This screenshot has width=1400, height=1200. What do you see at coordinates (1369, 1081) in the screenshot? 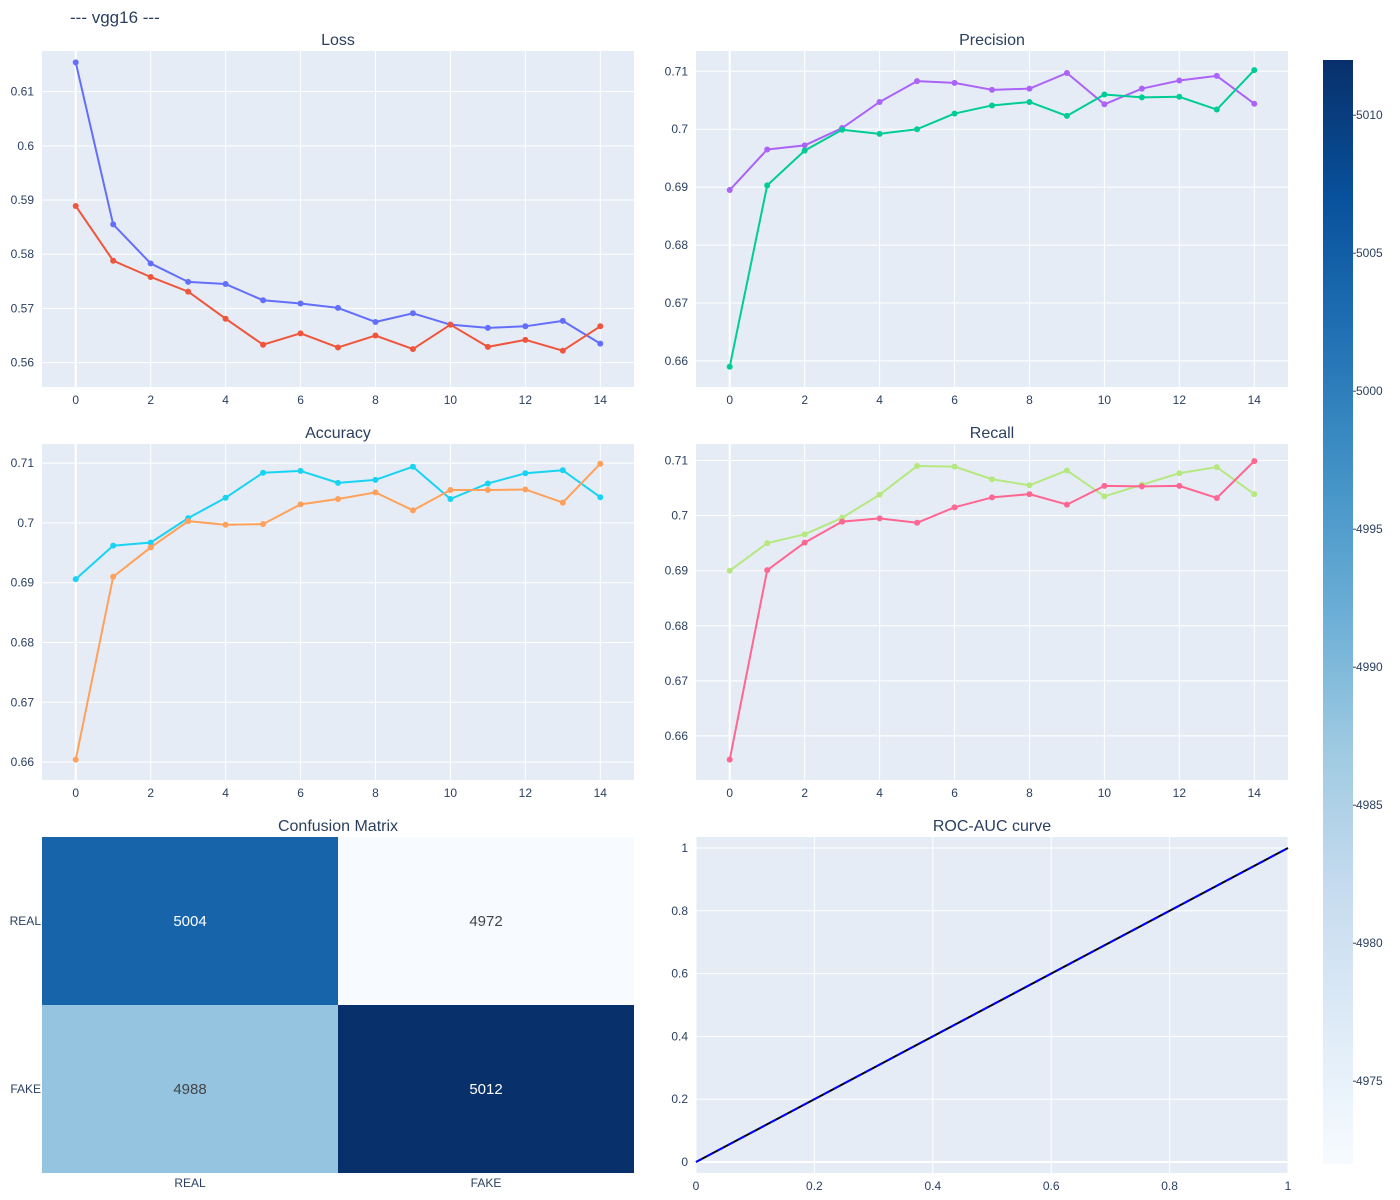
I see `colorbar-tick-label: 4975` at bounding box center [1369, 1081].